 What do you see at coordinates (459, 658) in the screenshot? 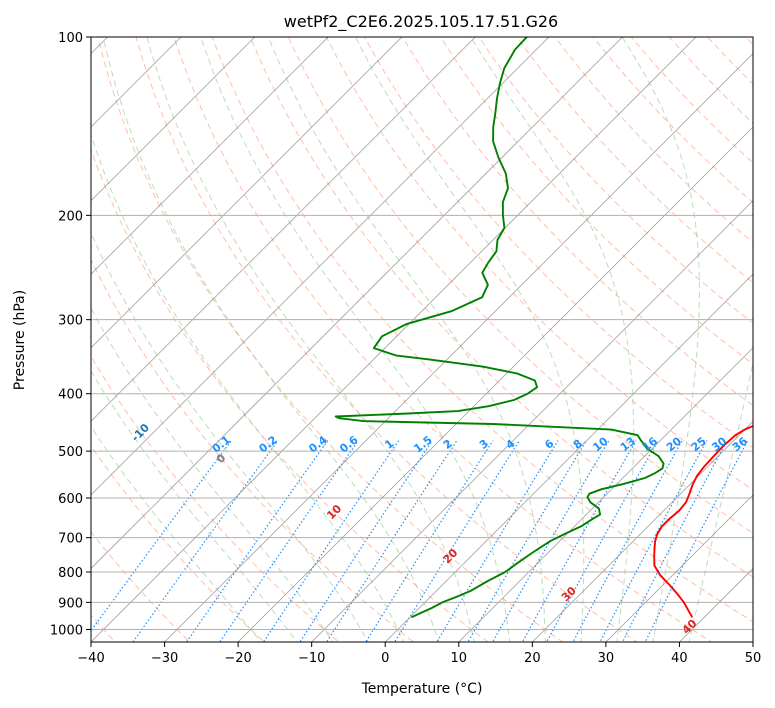
I see `x-tick-label: 10` at bounding box center [459, 658].